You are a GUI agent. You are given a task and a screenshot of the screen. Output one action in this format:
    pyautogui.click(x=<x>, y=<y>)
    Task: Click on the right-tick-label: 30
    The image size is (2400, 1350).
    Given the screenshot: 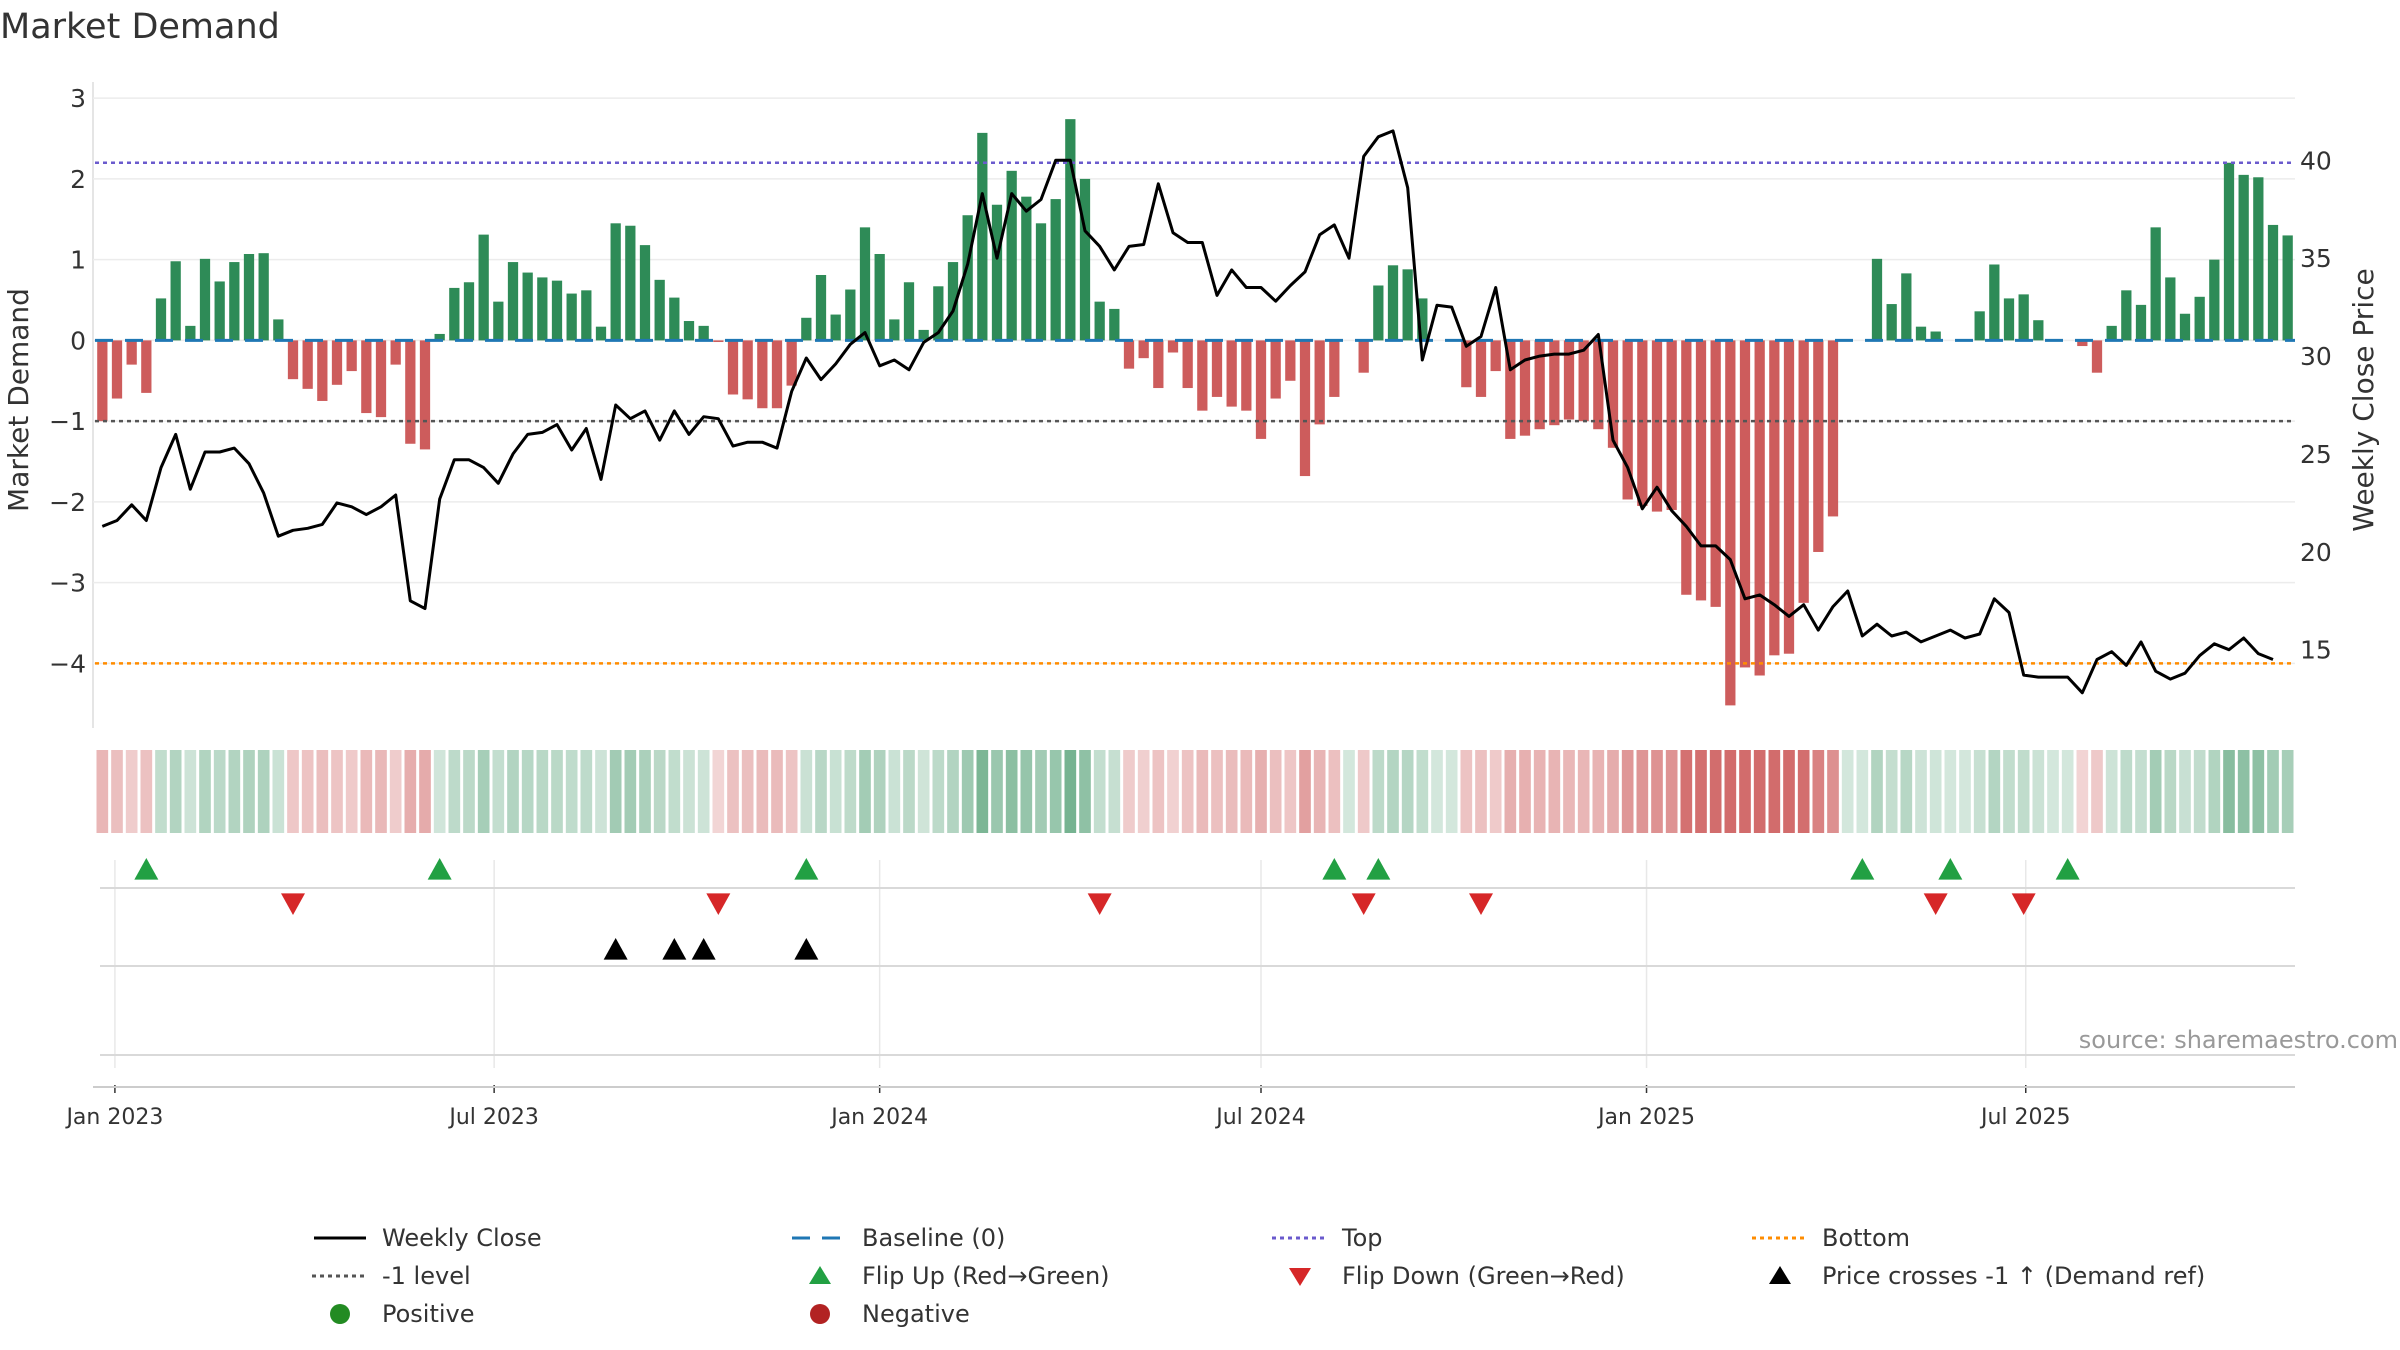 What is the action you would take?
    pyautogui.click(x=2316, y=356)
    